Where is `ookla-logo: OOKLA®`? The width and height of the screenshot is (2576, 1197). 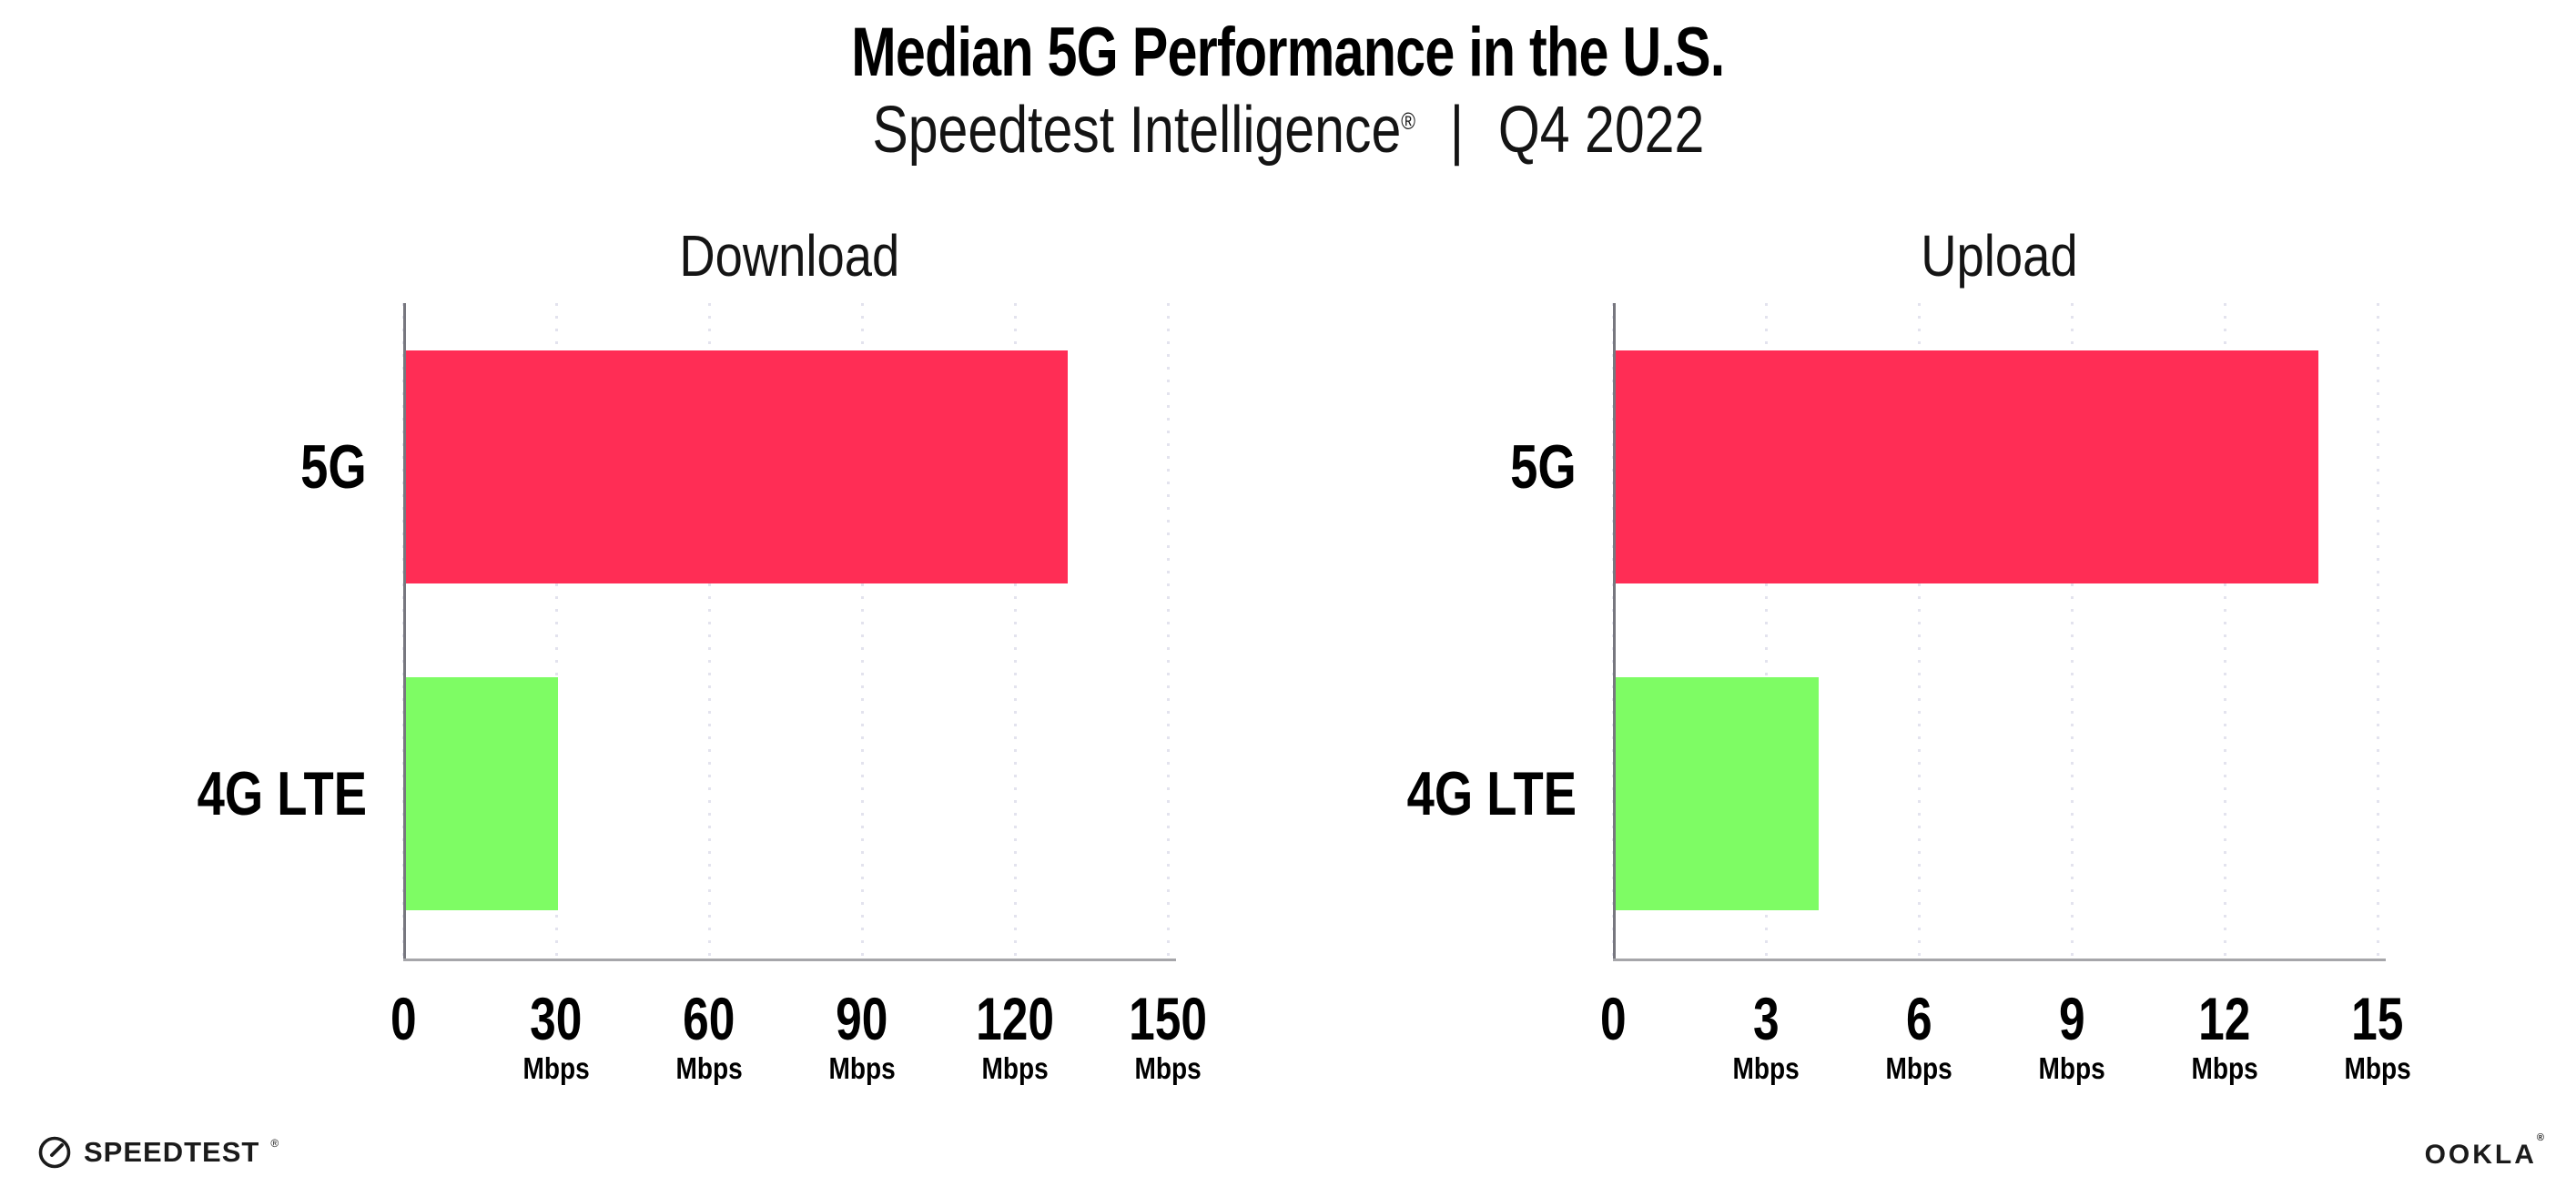 ookla-logo: OOKLA® is located at coordinates (2485, 1151).